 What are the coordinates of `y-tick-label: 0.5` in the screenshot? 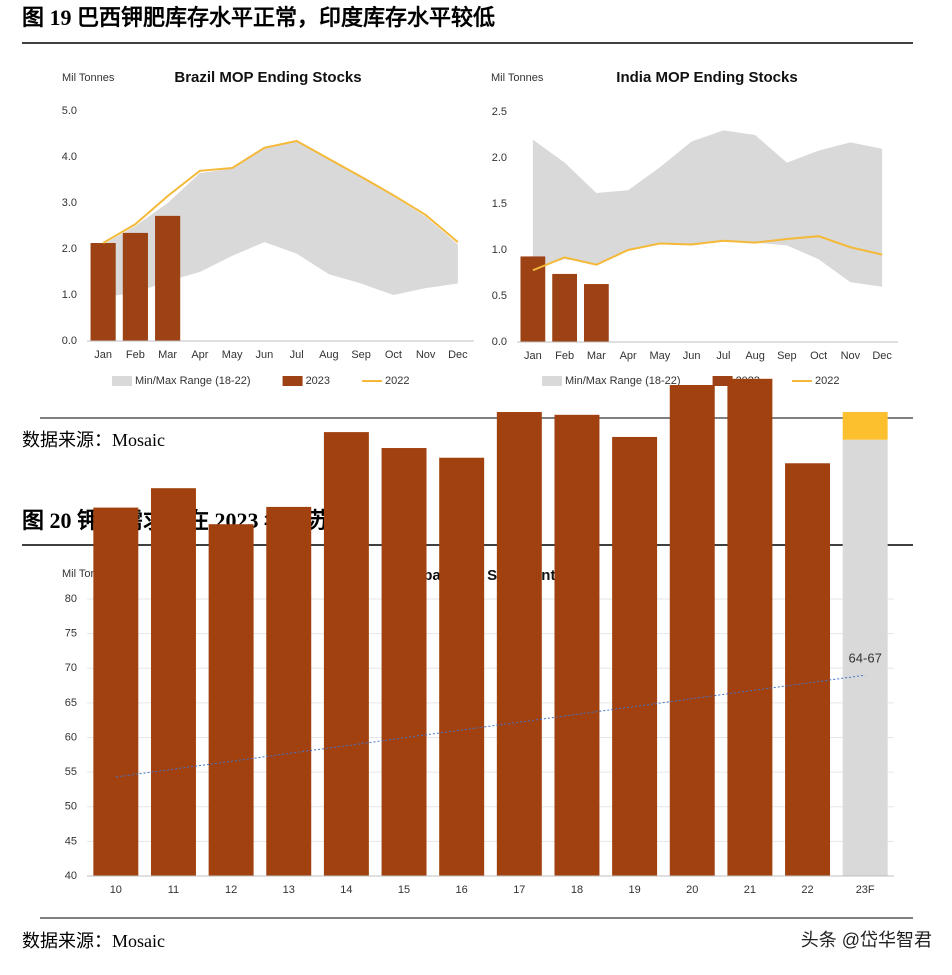 It's located at (499, 296).